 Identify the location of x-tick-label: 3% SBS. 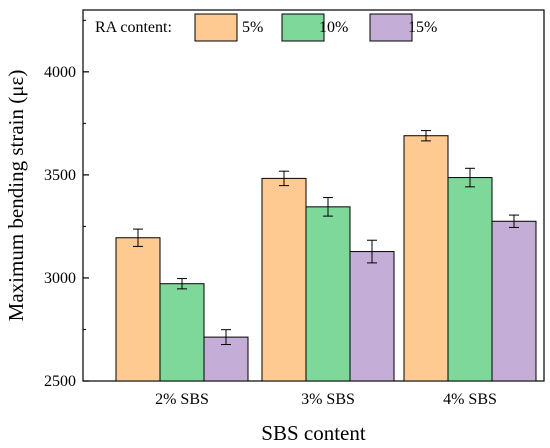
(328, 399).